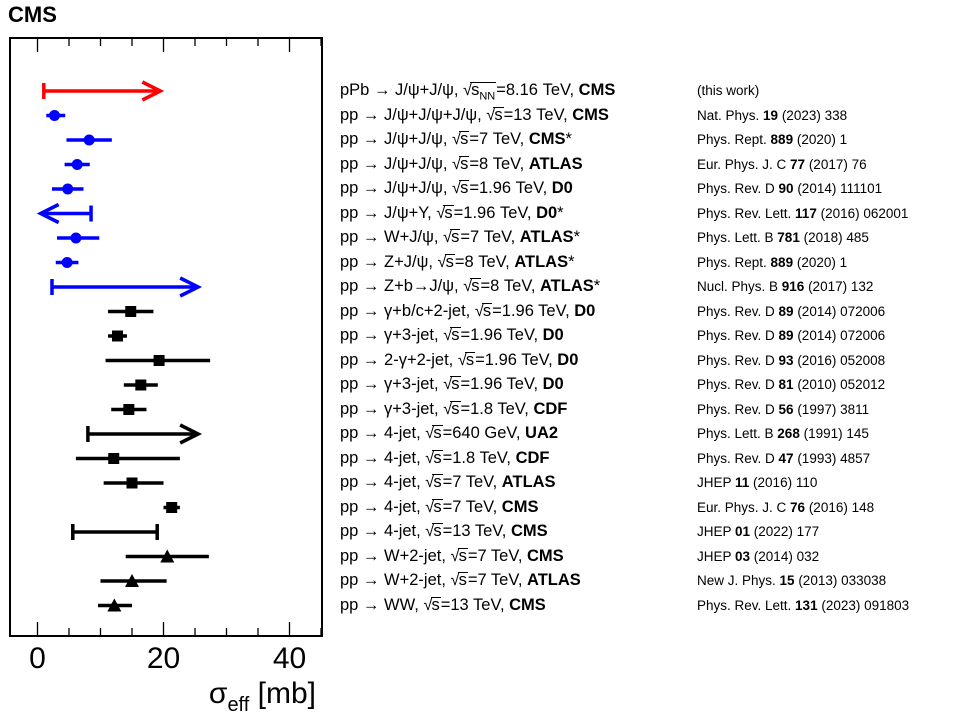  Describe the element at coordinates (783, 409) in the screenshot. I see `reference-label: Phys. Rev. D 56 (1997) 3811` at that location.